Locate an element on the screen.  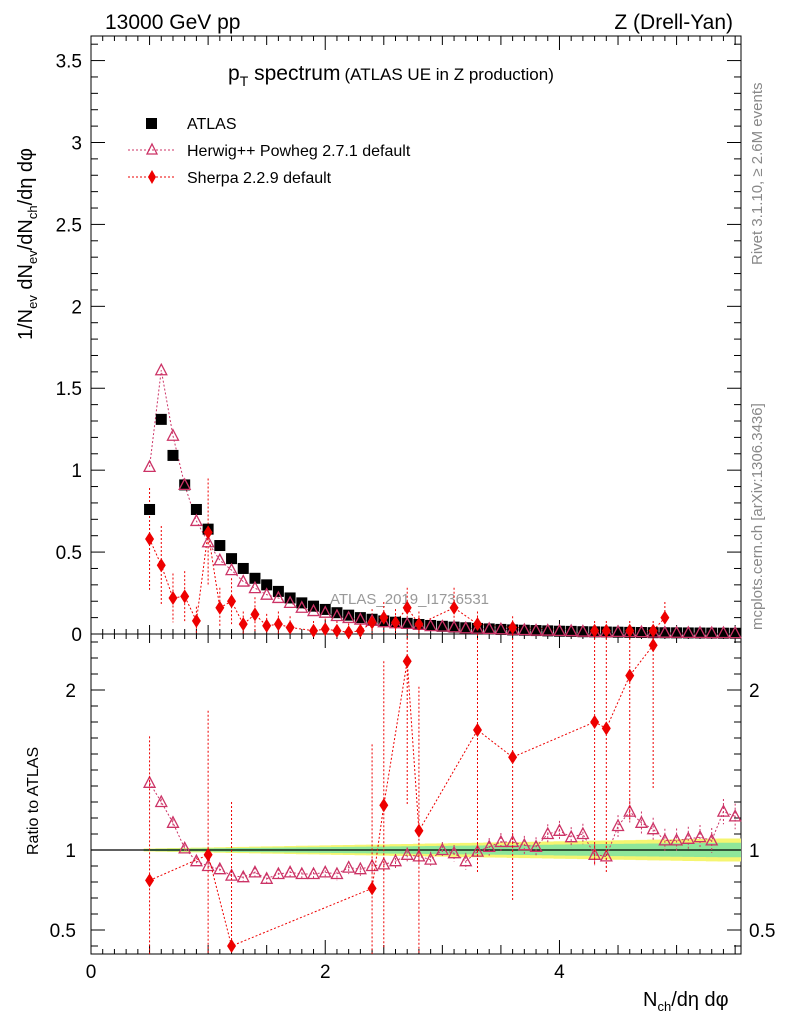
y-tick-label-ratio-right: 0.5 is located at coordinates (762, 931).